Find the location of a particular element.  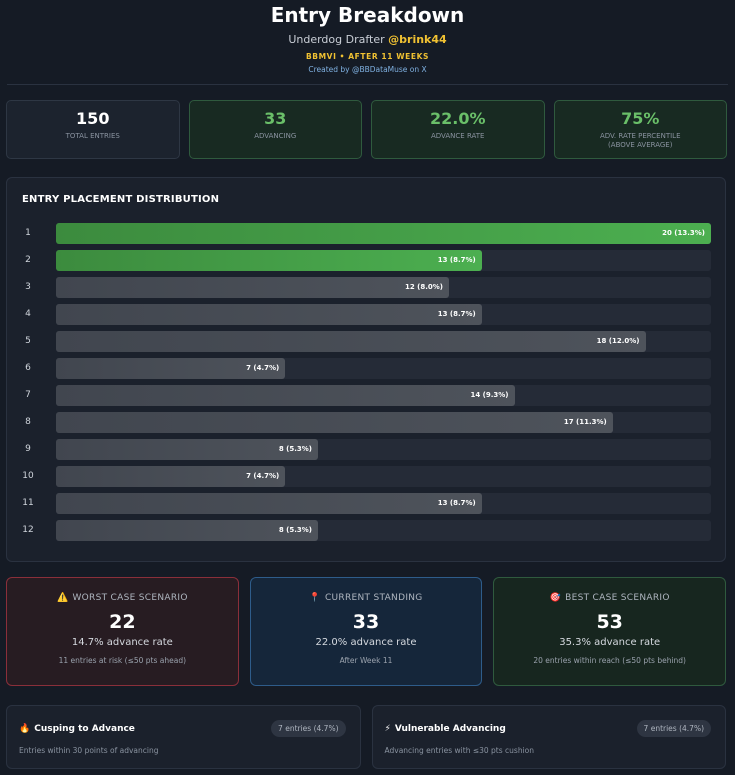

bar-row: 1 20 (13.3%) is located at coordinates (367, 233).